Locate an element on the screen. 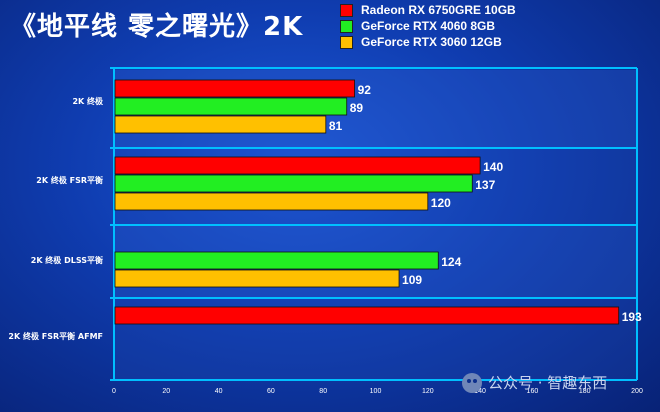  x-tick-label: 0 is located at coordinates (114, 391).